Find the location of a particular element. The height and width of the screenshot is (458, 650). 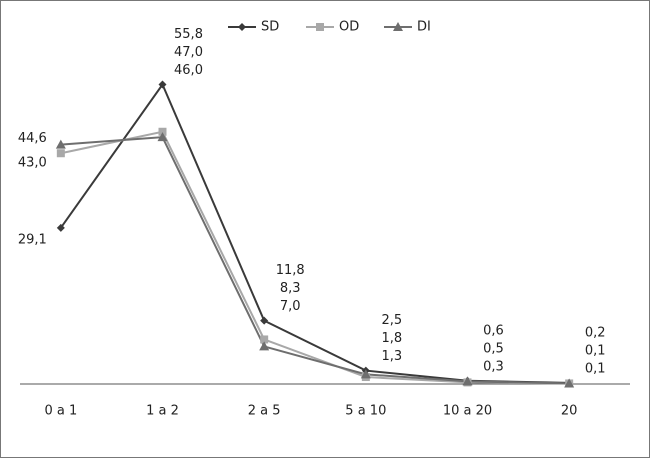

data-label: 43,0 is located at coordinates (32, 163).